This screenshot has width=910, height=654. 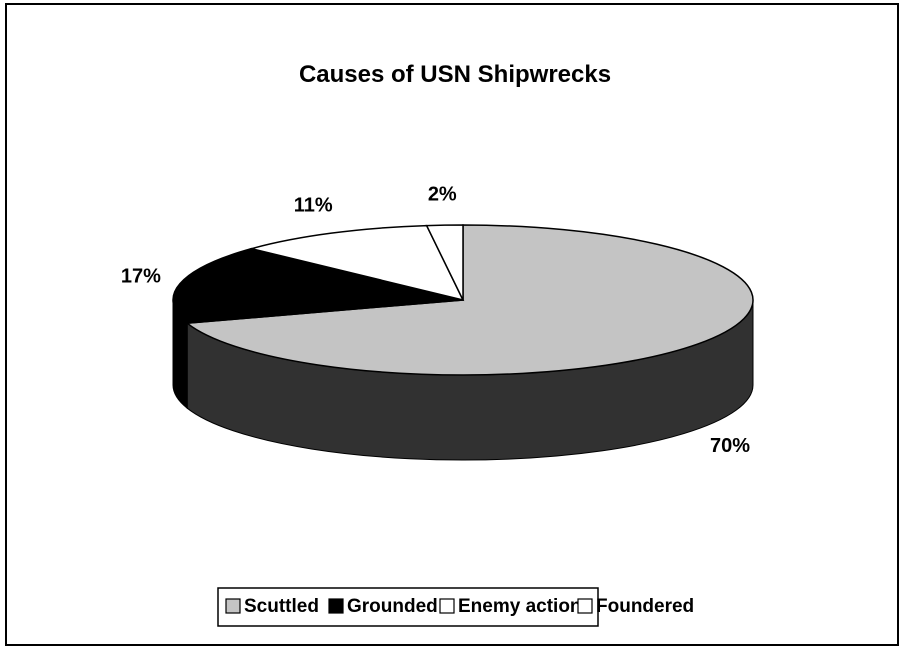 I want to click on legend-label: Scuttled, so click(x=281, y=606).